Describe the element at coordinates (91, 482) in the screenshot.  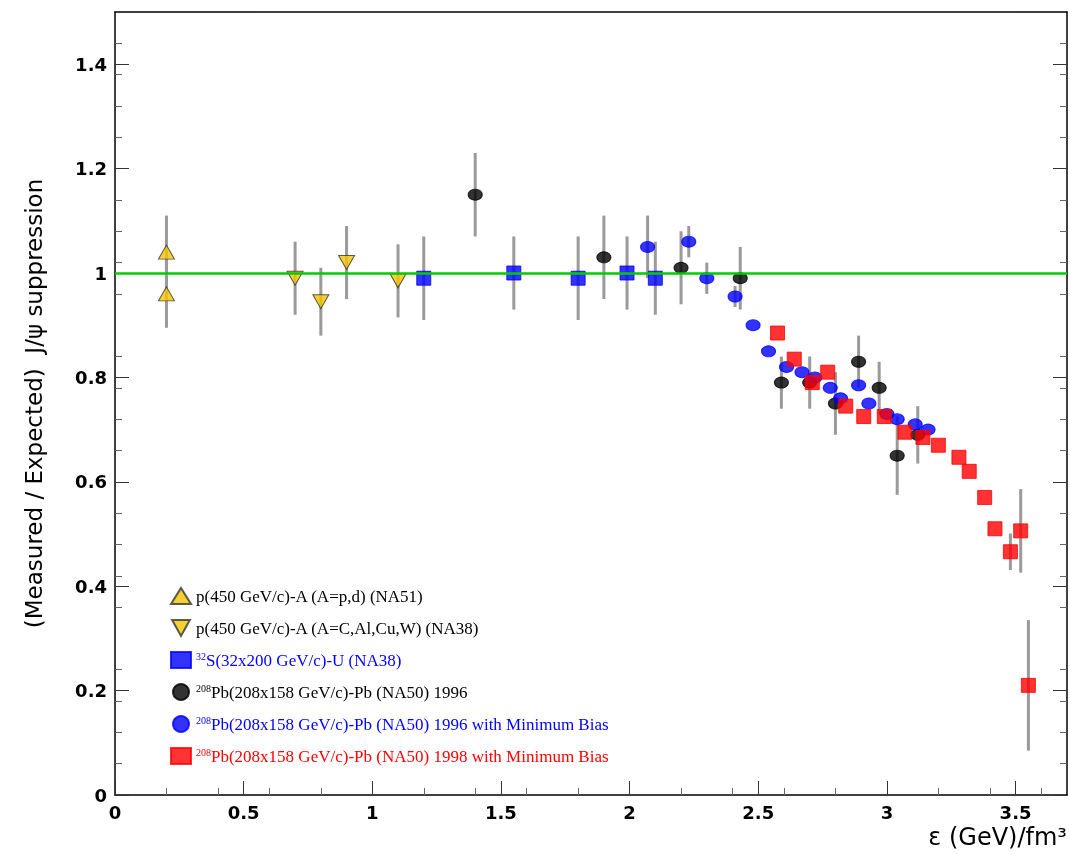
I see `y-tick-label: 0.6` at that location.